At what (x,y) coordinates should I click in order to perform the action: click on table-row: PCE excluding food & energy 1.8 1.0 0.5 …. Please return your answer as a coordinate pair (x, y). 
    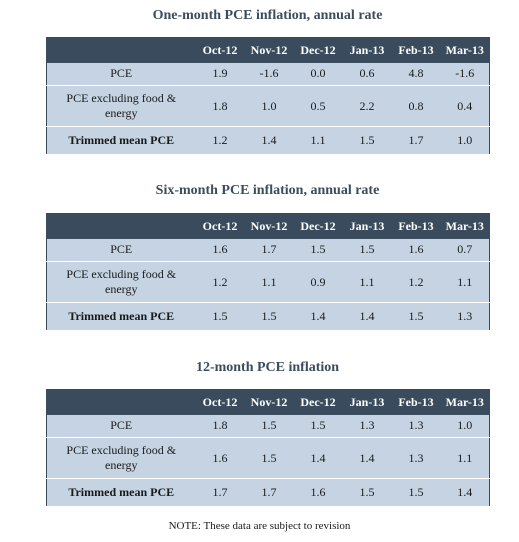
    Looking at the image, I should click on (268, 106).